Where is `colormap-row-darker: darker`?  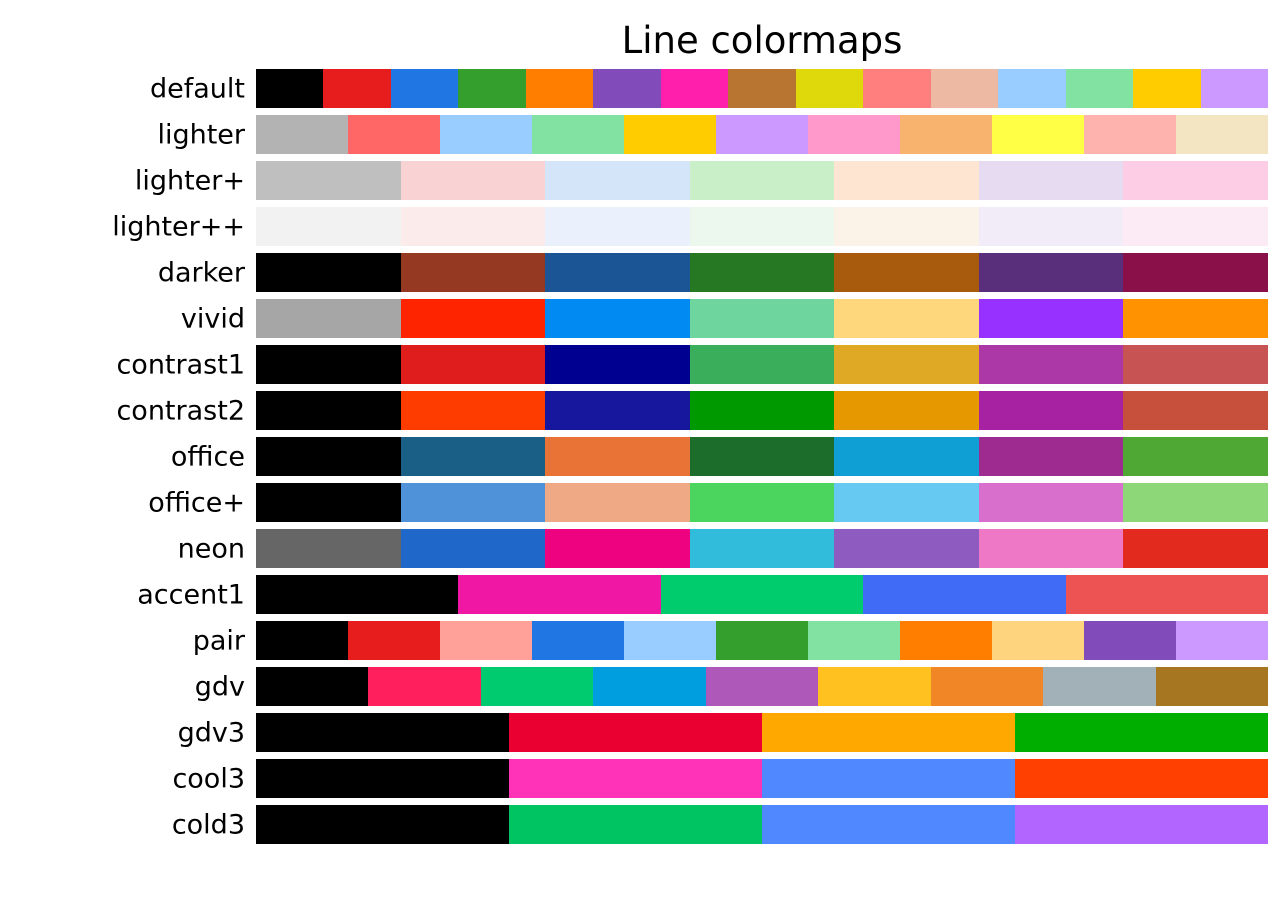
colormap-row-darker: darker is located at coordinates (713, 272).